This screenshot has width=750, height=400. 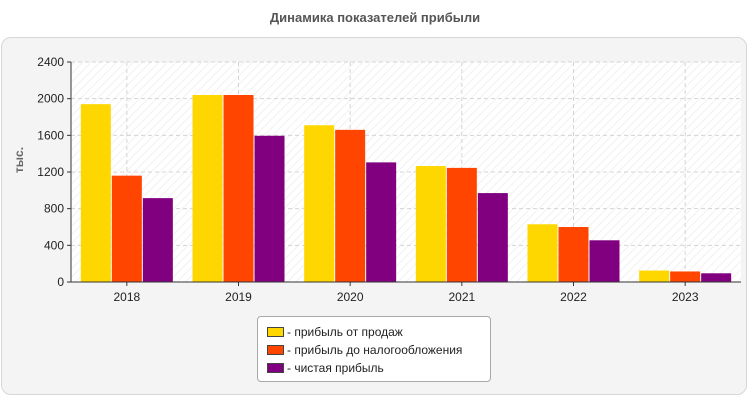 I want to click on legend-label: - прибыль от продаж, so click(x=345, y=332).